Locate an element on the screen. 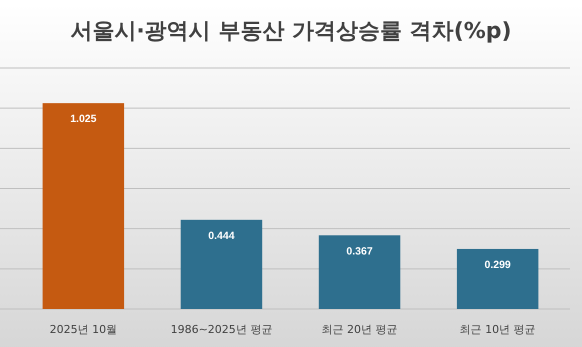 The height and width of the screenshot is (347, 582). data-label: 1.025 is located at coordinates (83, 119).